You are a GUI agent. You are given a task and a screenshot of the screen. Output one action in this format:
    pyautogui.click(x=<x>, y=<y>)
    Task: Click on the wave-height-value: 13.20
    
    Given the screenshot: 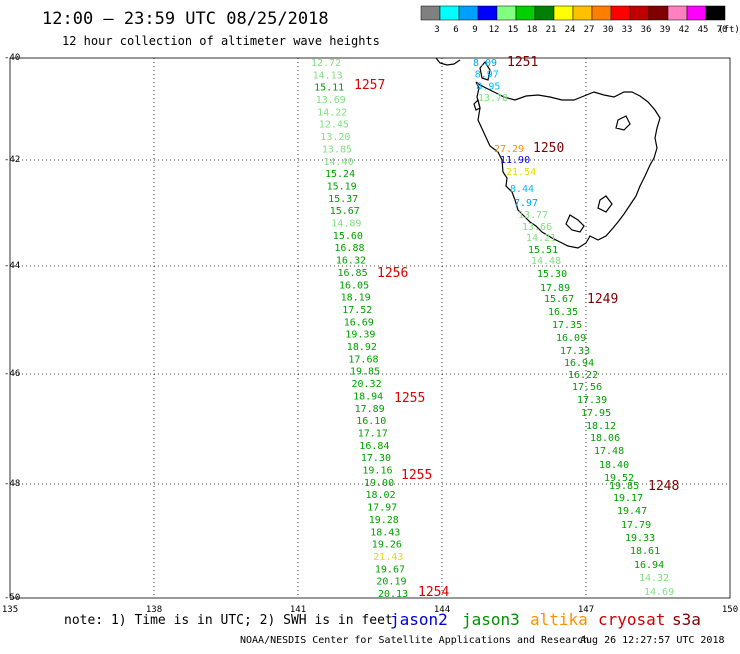 What is the action you would take?
    pyautogui.click(x=335, y=137)
    